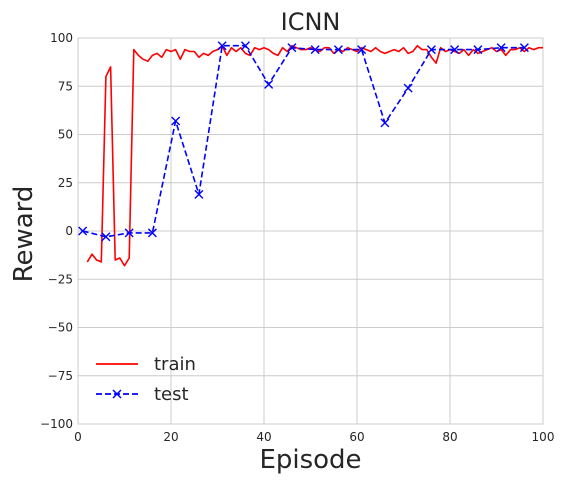 The width and height of the screenshot is (564, 483). What do you see at coordinates (60, 328) in the screenshot?
I see `y-tick-label: −50` at bounding box center [60, 328].